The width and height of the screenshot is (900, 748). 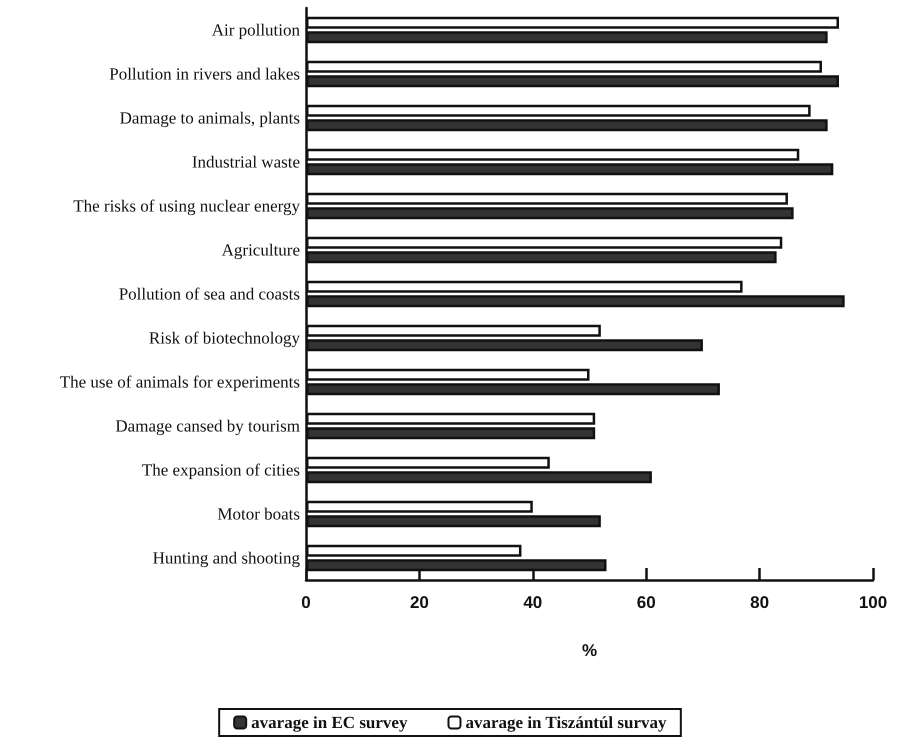 What do you see at coordinates (261, 250) in the screenshot?
I see `y-tick-label: Agriculture` at bounding box center [261, 250].